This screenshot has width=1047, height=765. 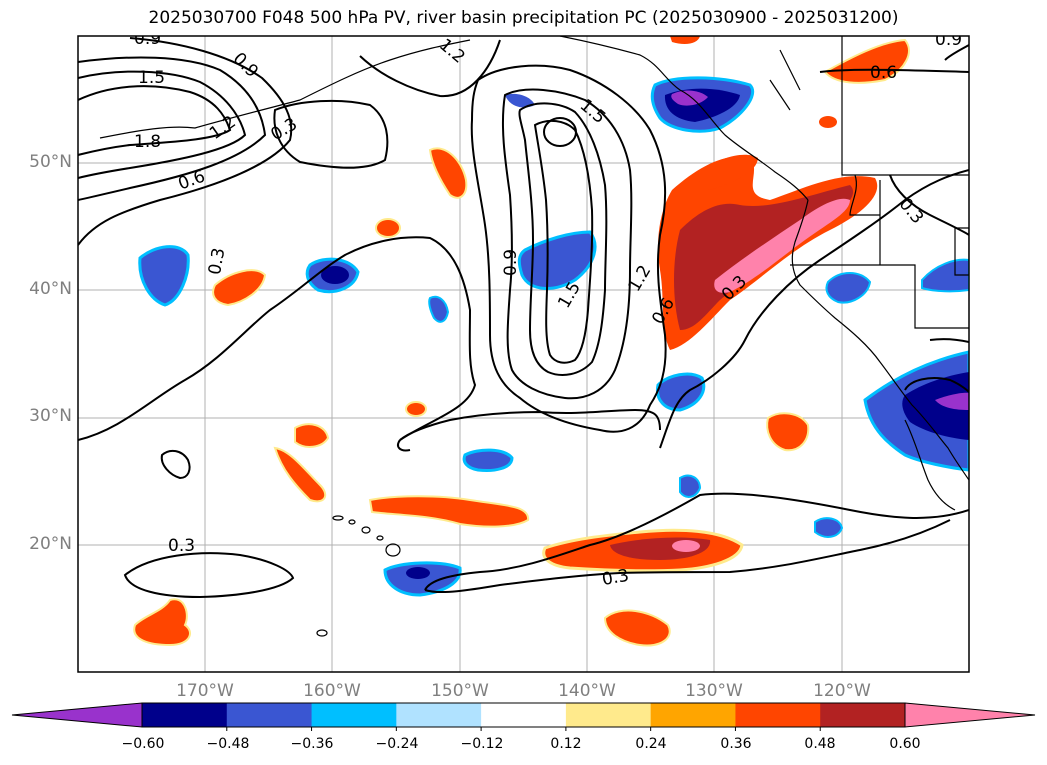 I want to click on lat-label-20n: 20°N, so click(x=50, y=544).